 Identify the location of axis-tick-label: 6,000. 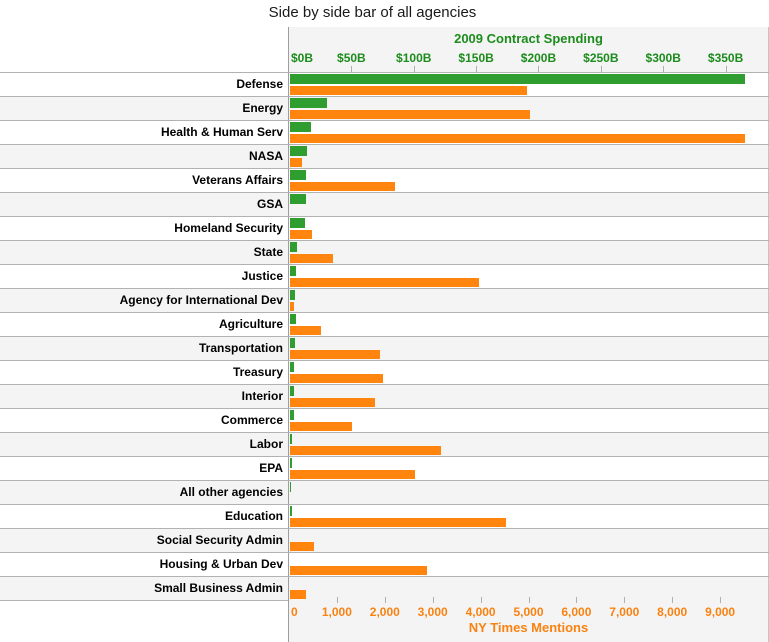
(576, 612).